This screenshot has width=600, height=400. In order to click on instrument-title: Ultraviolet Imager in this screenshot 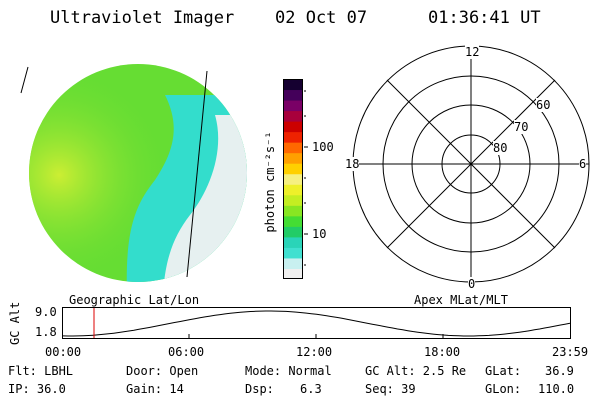, I will do `click(142, 18)`.